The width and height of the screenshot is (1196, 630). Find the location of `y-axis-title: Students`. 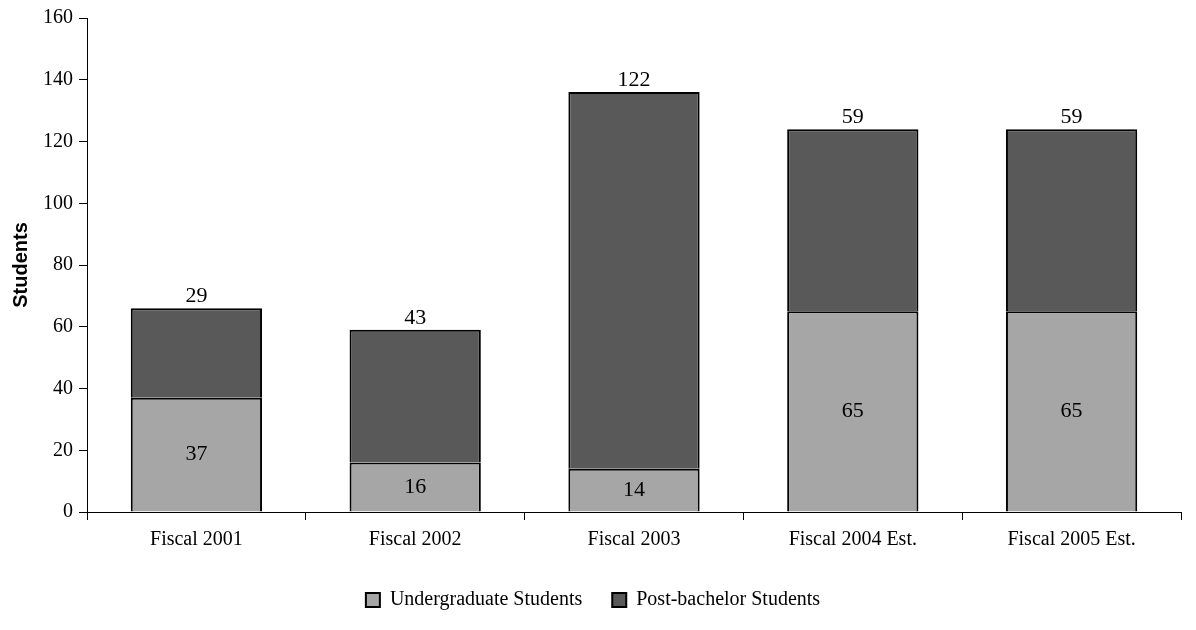

y-axis-title: Students is located at coordinates (19, 265).